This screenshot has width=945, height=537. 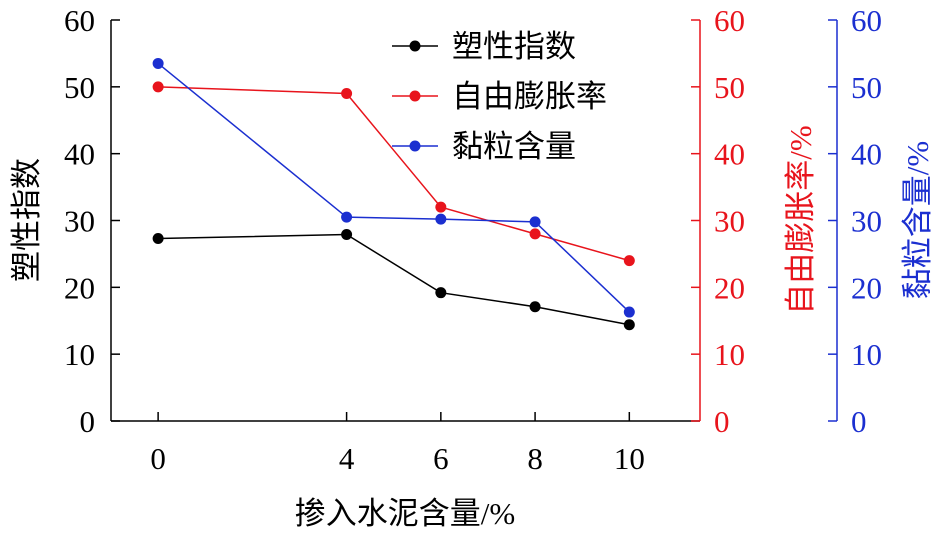 What do you see at coordinates (866, 87) in the screenshot?
I see `right2-y-tick-label: 50` at bounding box center [866, 87].